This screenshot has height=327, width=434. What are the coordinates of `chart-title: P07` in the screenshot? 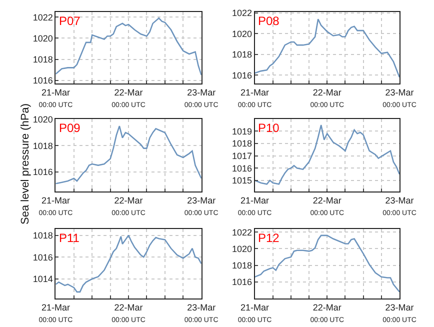 It's located at (70, 21).